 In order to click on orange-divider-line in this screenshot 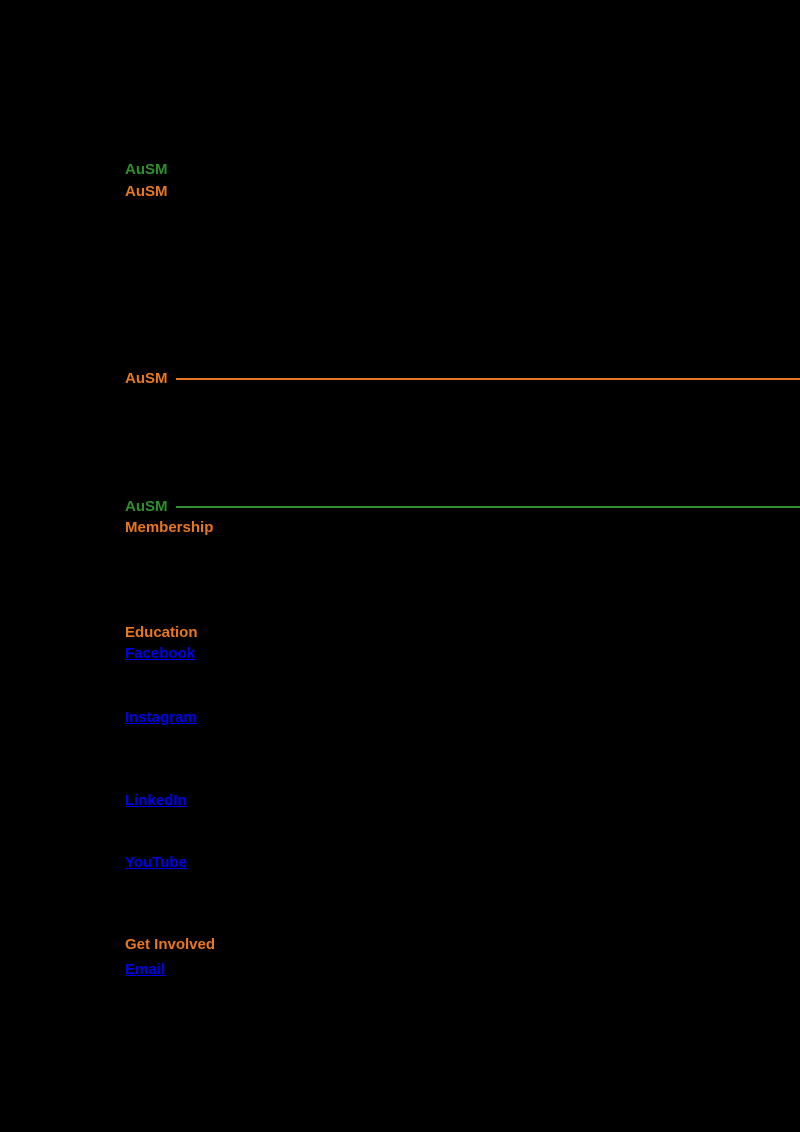, I will do `click(487, 378)`.